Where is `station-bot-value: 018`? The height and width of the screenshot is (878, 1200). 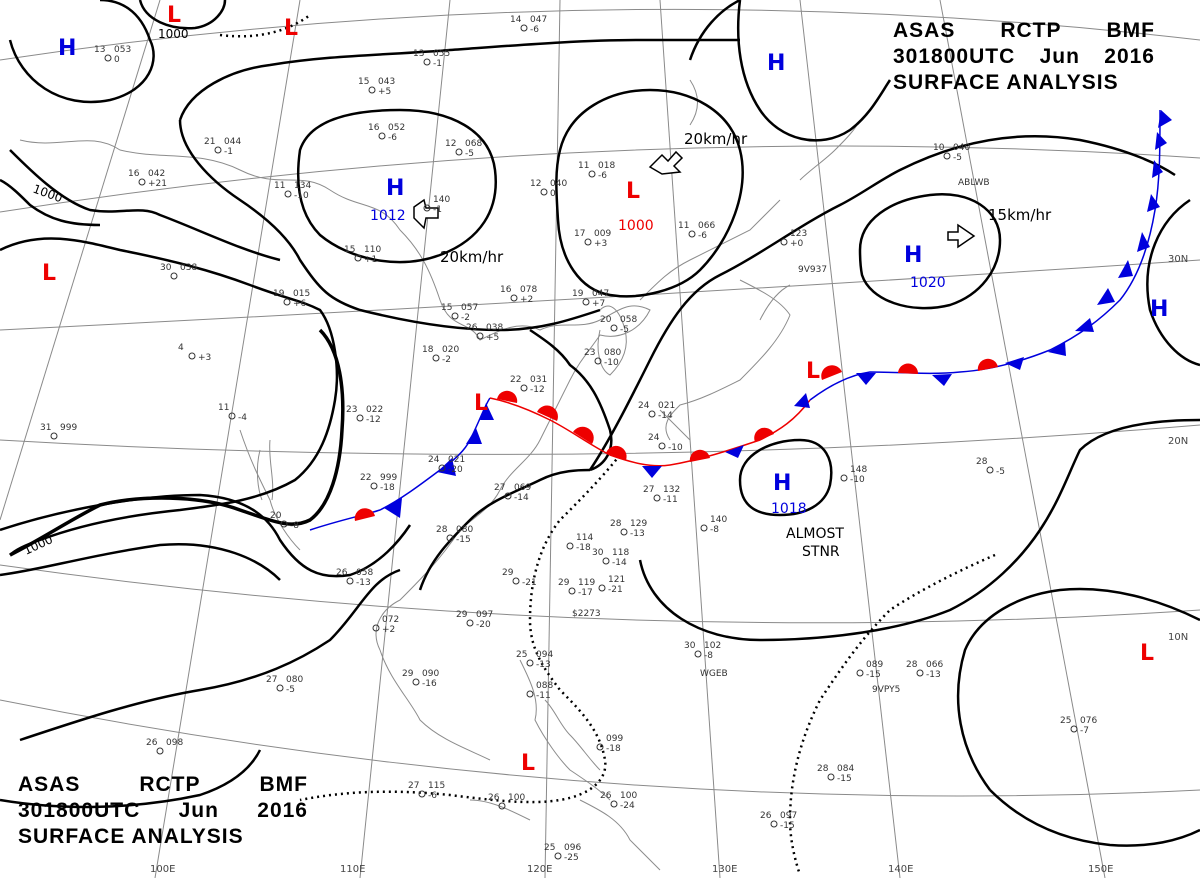 station-bot-value: 018 is located at coordinates (606, 166).